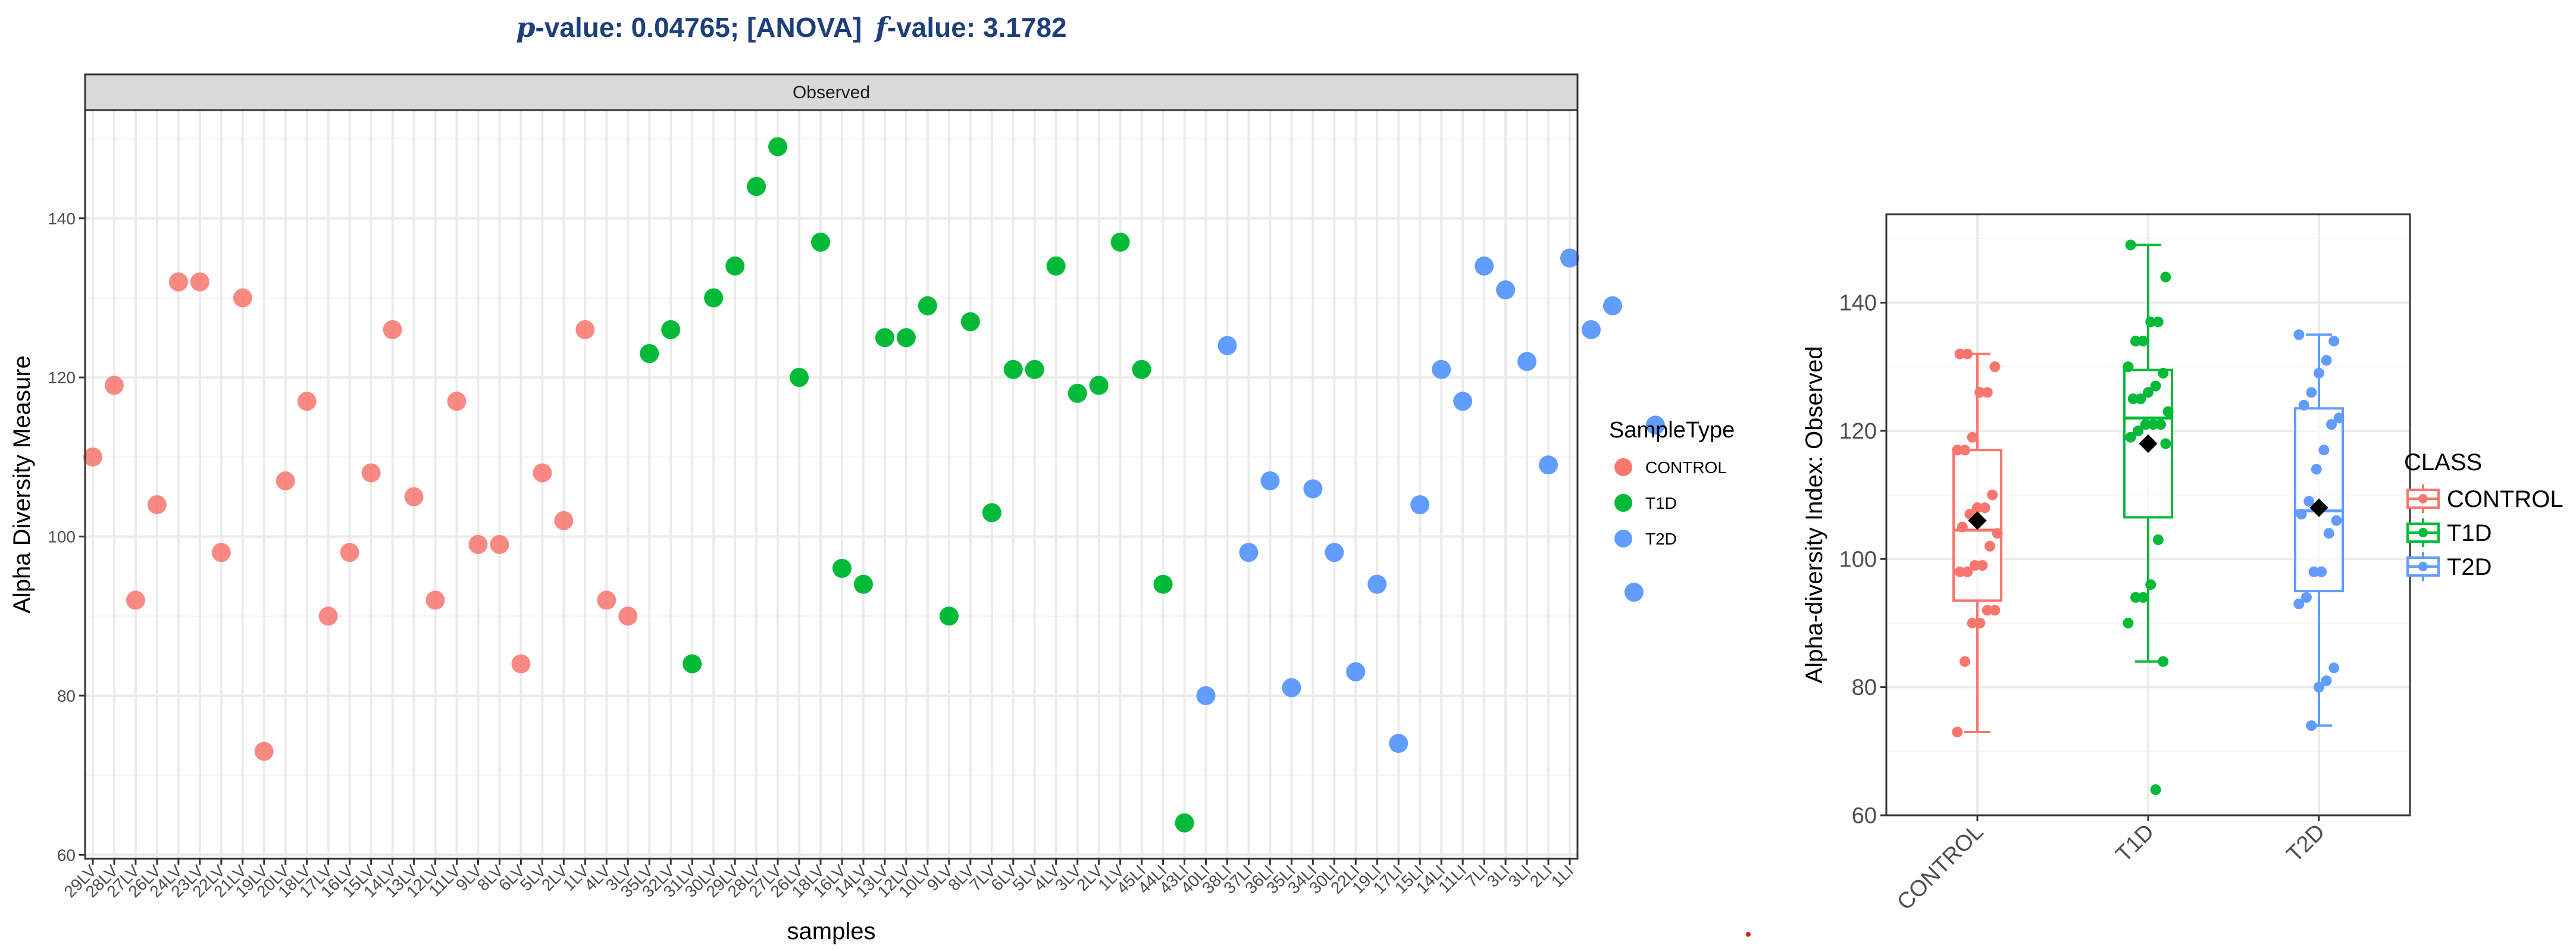 This screenshot has width=2576, height=951. Describe the element at coordinates (2469, 567) in the screenshot. I see `boxplot-legend-label-t2d: T2D` at that location.